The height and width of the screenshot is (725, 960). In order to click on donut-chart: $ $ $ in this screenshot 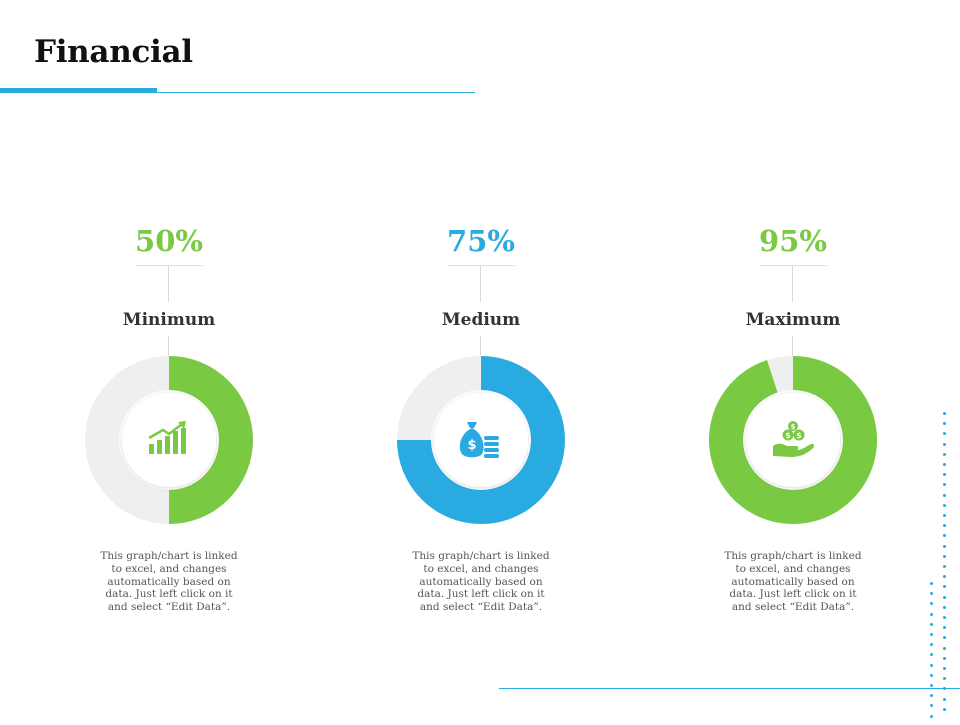, I will do `click(793, 440)`.